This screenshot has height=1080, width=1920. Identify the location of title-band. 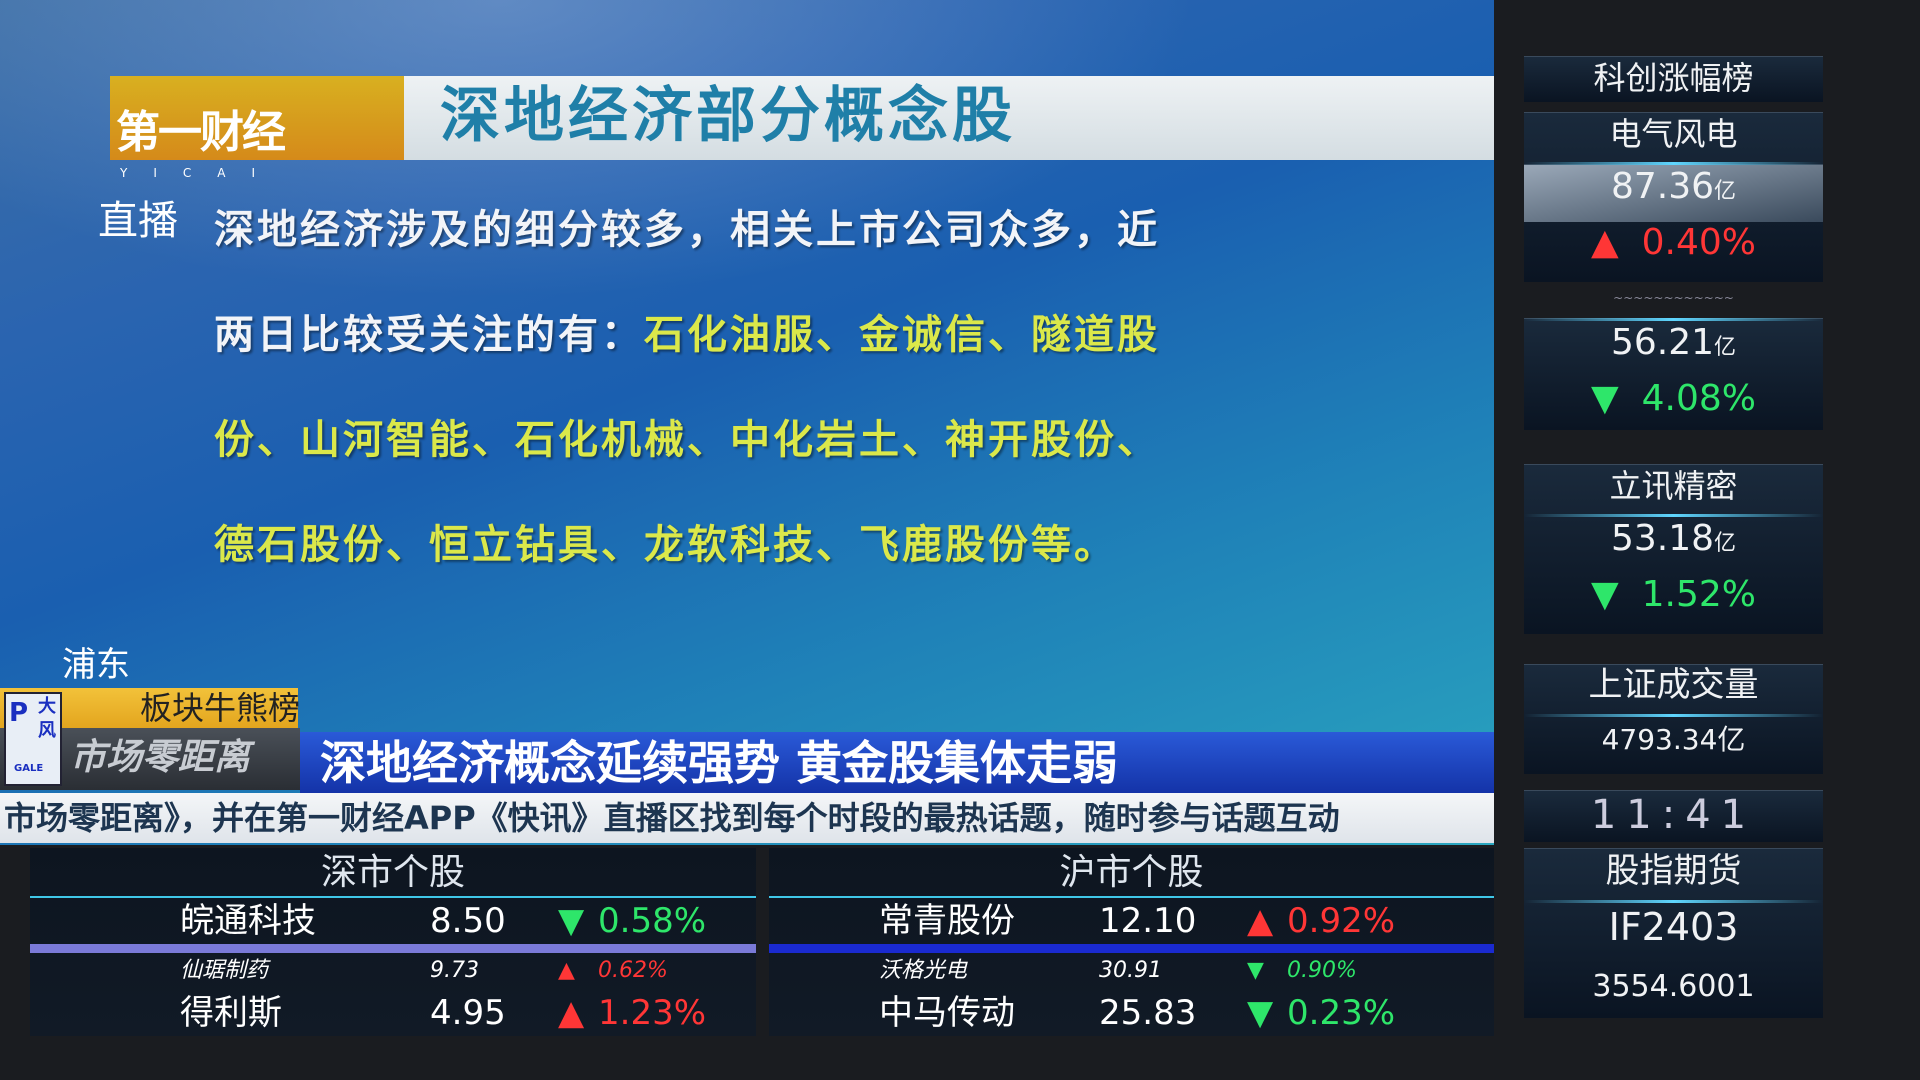
(949, 118).